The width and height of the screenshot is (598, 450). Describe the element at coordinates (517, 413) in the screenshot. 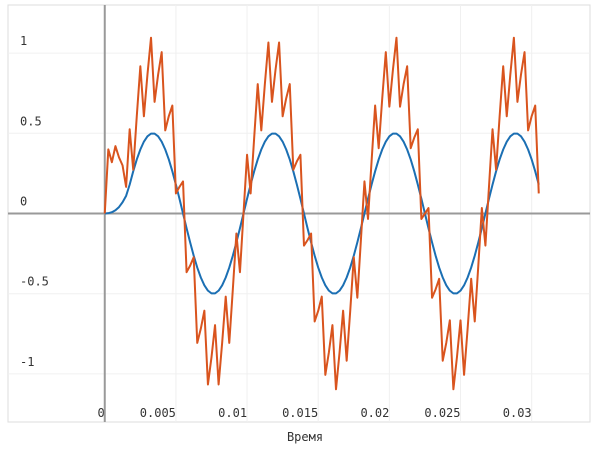

I see `x-tick-label: 0.03` at that location.